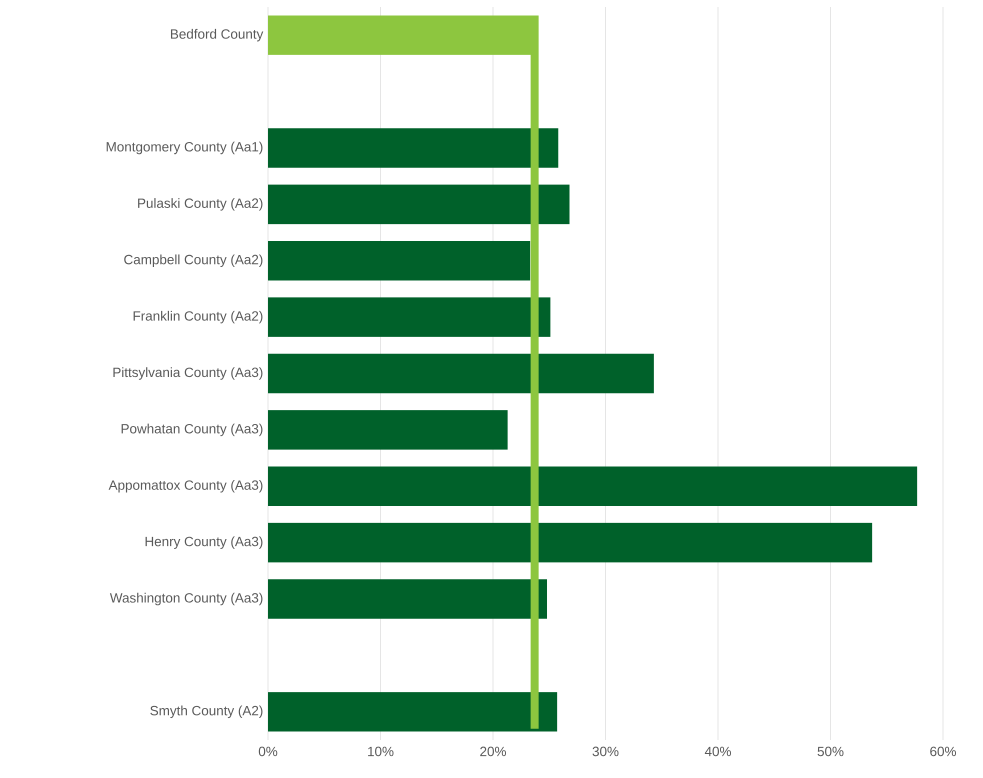 Image resolution: width=983 pixels, height=778 pixels. What do you see at coordinates (193, 260) in the screenshot?
I see `y-tick-label: Campbell County (Aa2)` at bounding box center [193, 260].